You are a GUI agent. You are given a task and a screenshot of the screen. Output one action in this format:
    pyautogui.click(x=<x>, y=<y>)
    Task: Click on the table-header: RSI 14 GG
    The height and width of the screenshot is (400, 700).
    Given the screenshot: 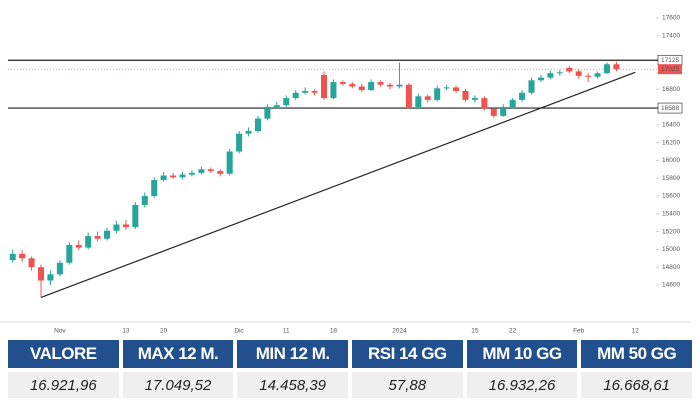 What is the action you would take?
    pyautogui.click(x=407, y=354)
    